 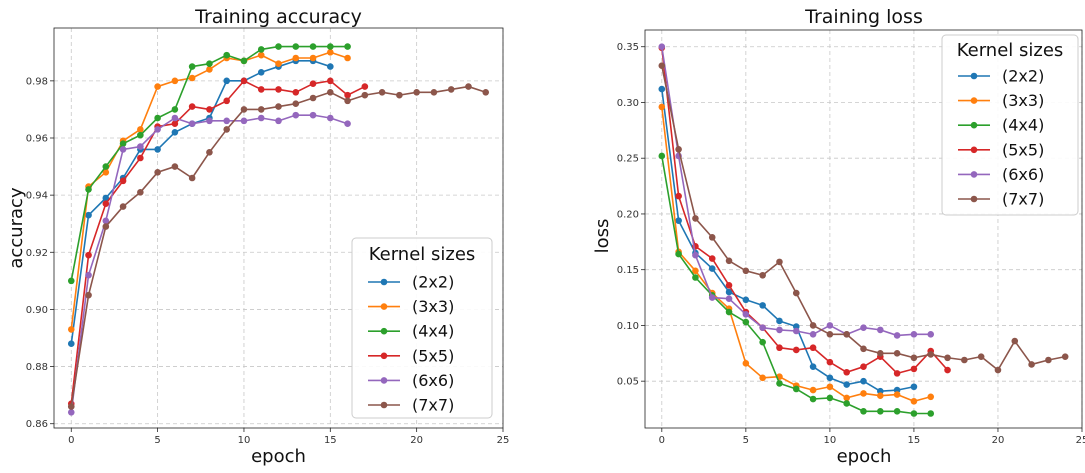 I want to click on loss-x-tick-label: 15, so click(x=914, y=440).